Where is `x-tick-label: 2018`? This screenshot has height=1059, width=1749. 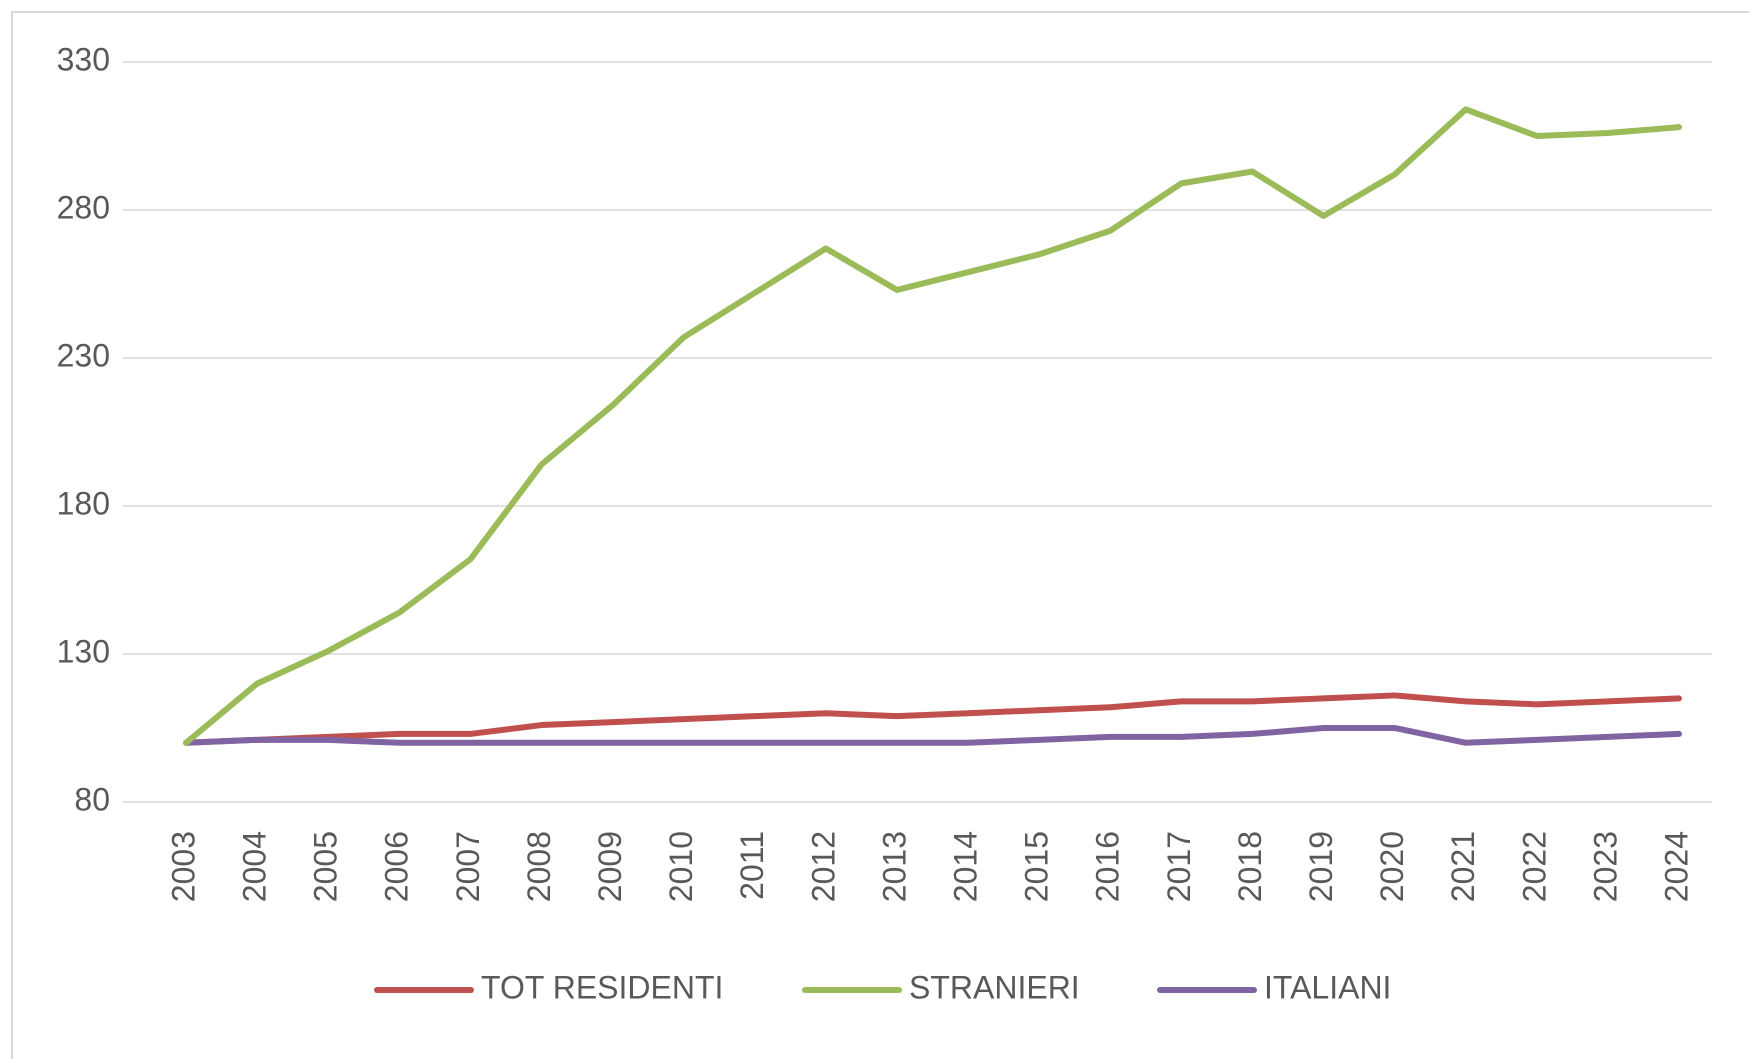 x-tick-label: 2018 is located at coordinates (1250, 866).